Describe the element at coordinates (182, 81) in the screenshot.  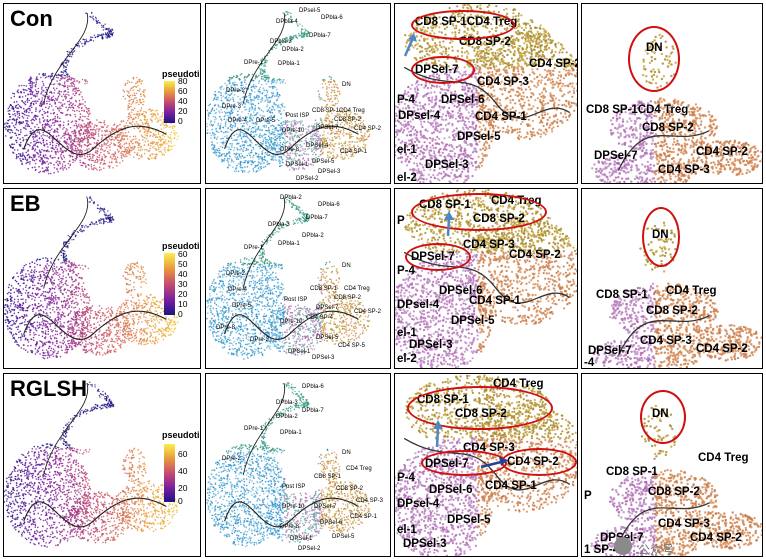
I see `legend-tick: 80` at that location.